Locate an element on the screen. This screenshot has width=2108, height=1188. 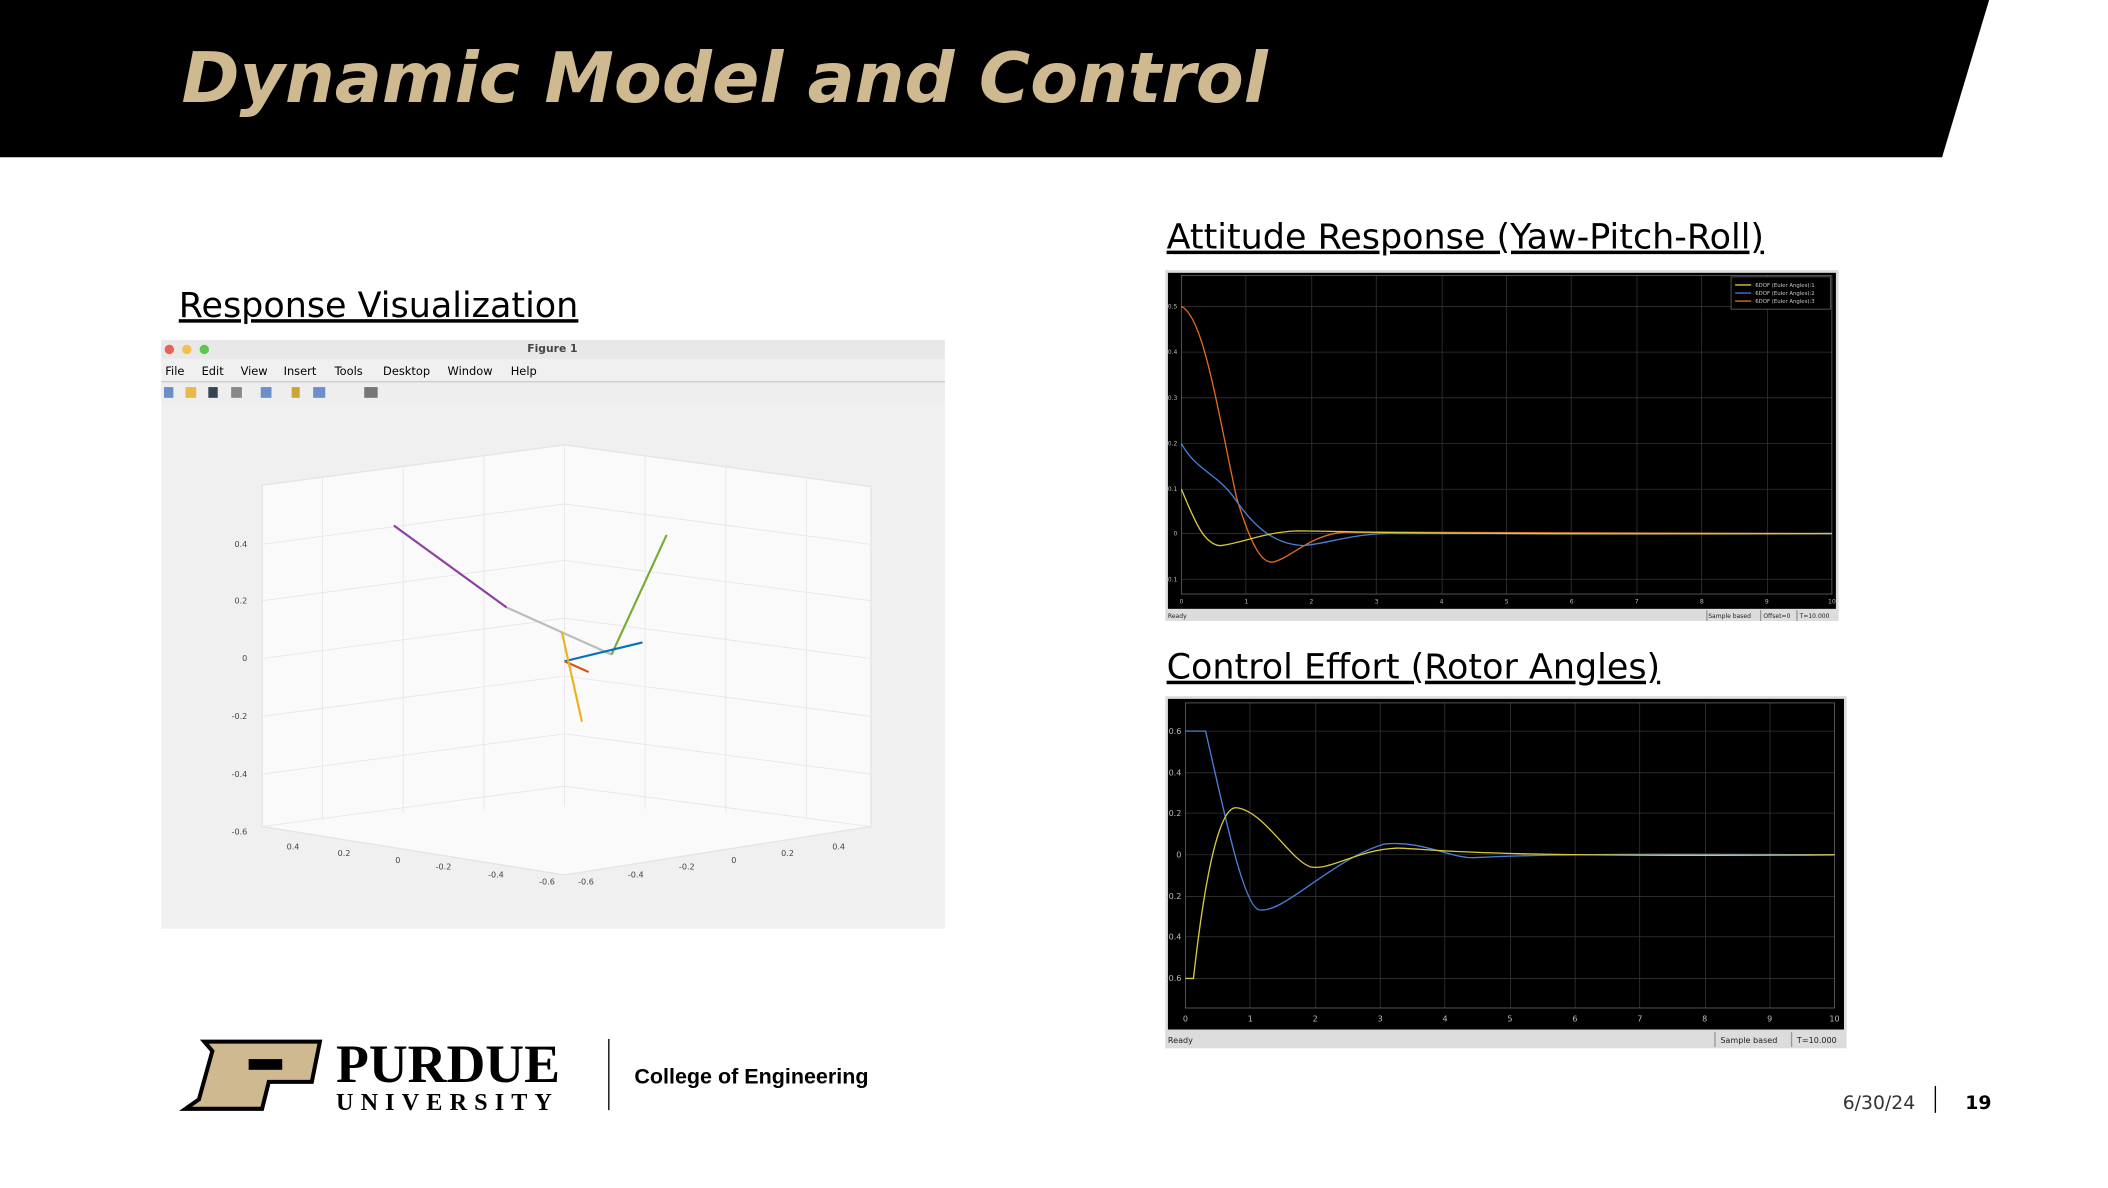
menu-item: Desktop is located at coordinates (406, 371).